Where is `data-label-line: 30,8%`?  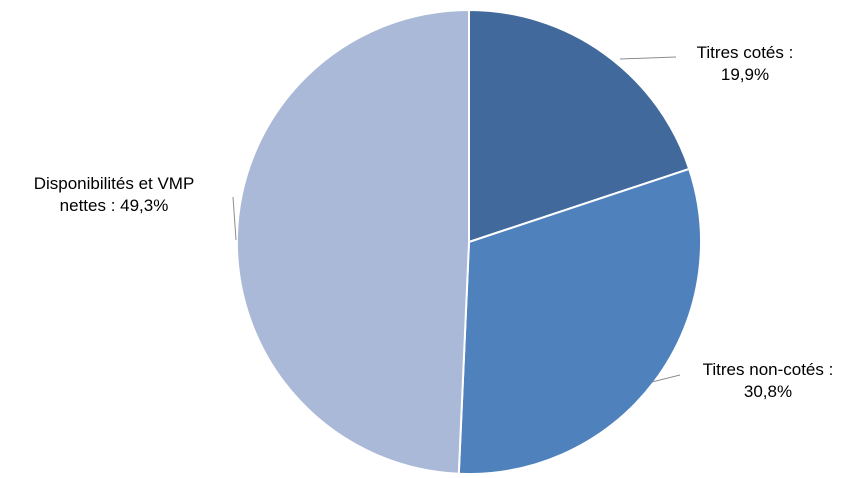 data-label-line: 30,8% is located at coordinates (768, 391).